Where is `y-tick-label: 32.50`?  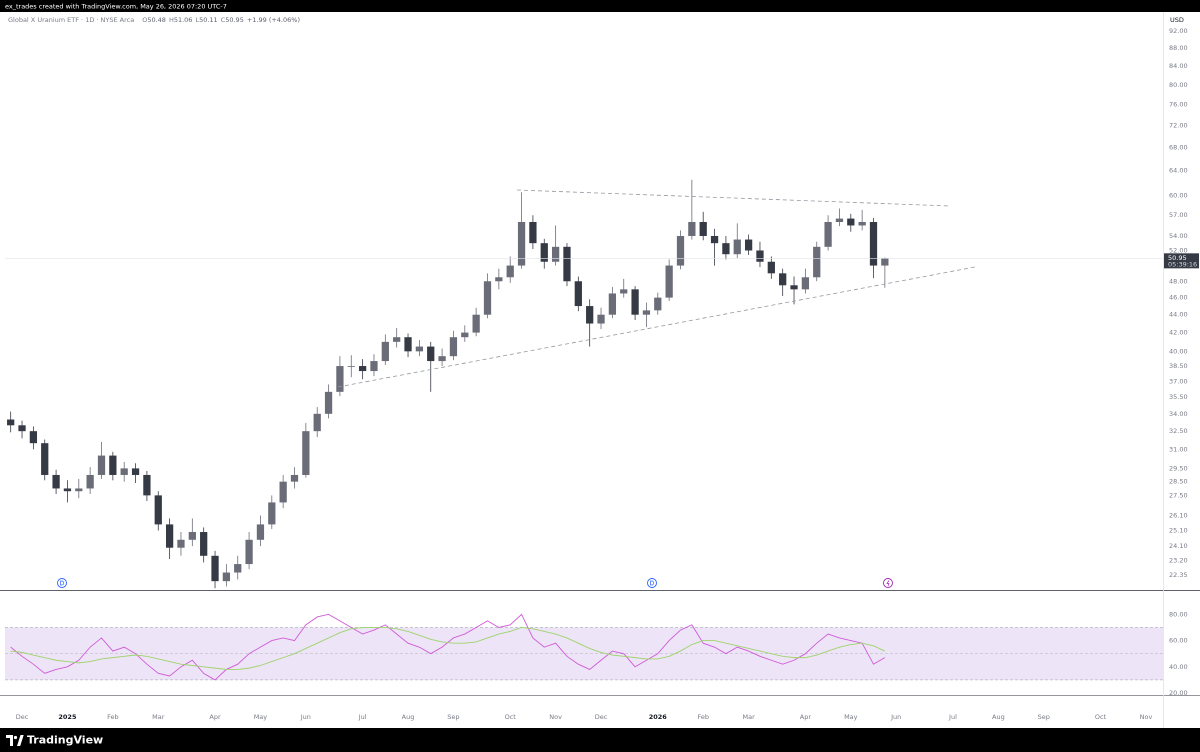
y-tick-label: 32.50 is located at coordinates (1178, 431).